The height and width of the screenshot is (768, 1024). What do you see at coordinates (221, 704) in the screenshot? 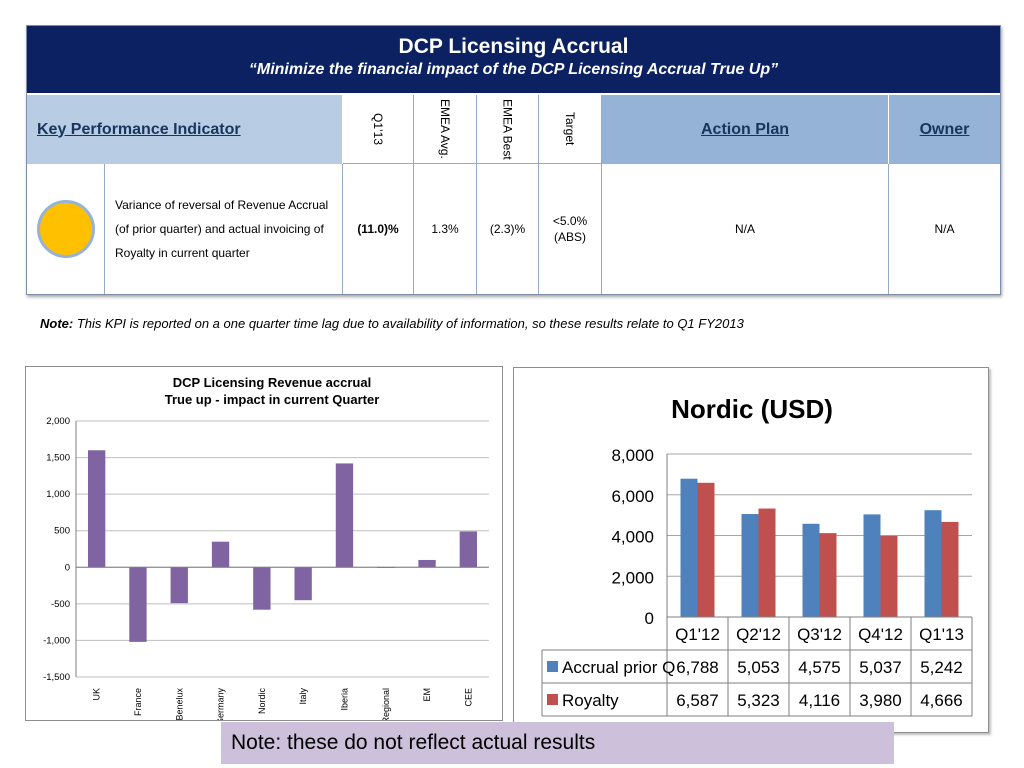
I see `chart1-x-tick-label: Germany` at bounding box center [221, 704].